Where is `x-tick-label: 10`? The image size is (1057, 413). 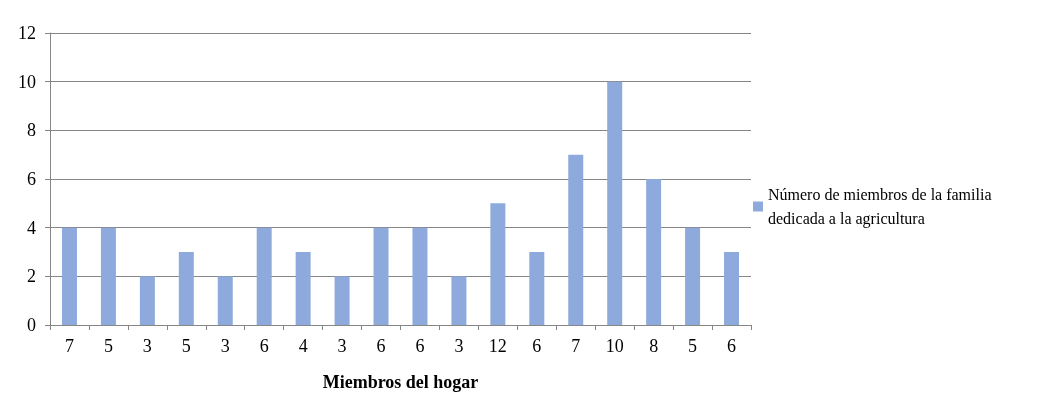 x-tick-label: 10 is located at coordinates (614, 346).